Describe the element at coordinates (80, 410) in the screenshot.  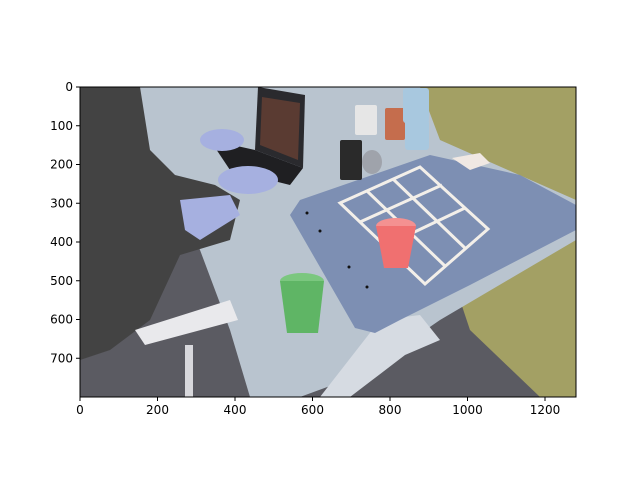
I see `x-tick-label: 0` at that location.